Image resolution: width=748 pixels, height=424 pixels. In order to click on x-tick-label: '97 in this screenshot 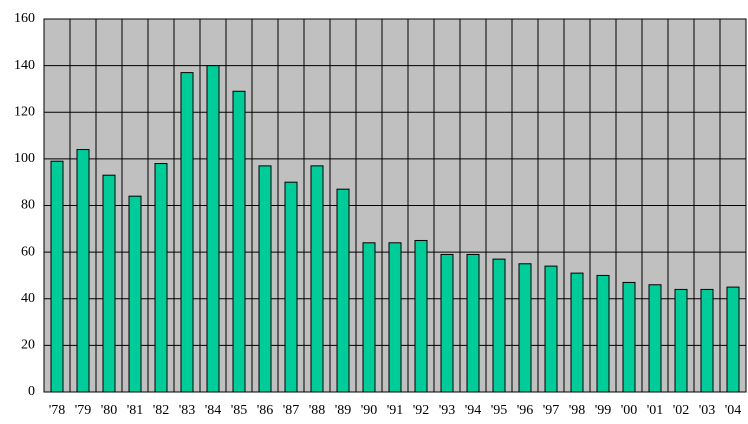, I will do `click(551, 410)`.